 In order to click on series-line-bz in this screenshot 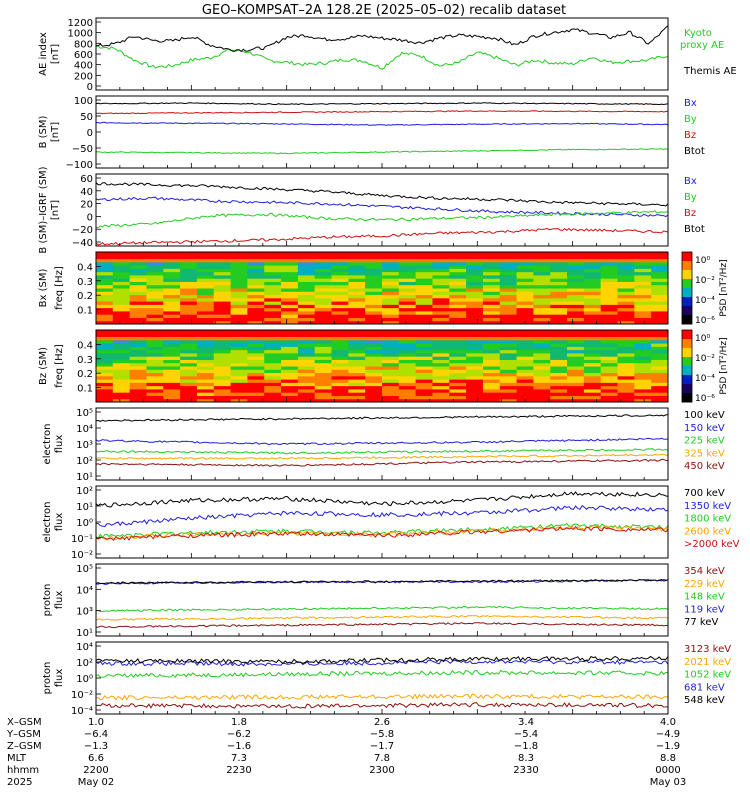, I will do `click(382, 112)`.